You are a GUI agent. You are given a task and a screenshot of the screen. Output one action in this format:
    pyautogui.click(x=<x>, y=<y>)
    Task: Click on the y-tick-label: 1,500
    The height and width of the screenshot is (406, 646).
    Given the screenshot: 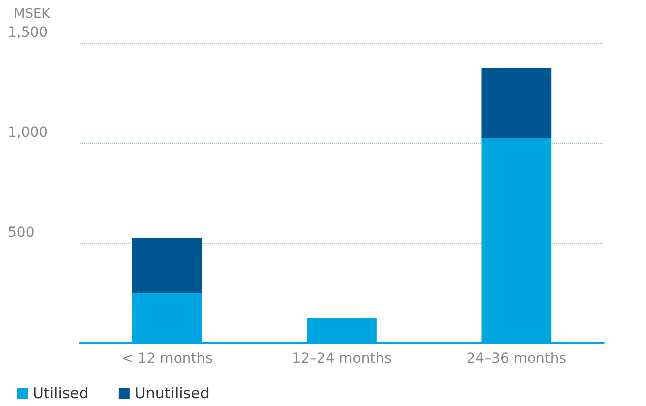 What is the action you would take?
    pyautogui.click(x=28, y=33)
    